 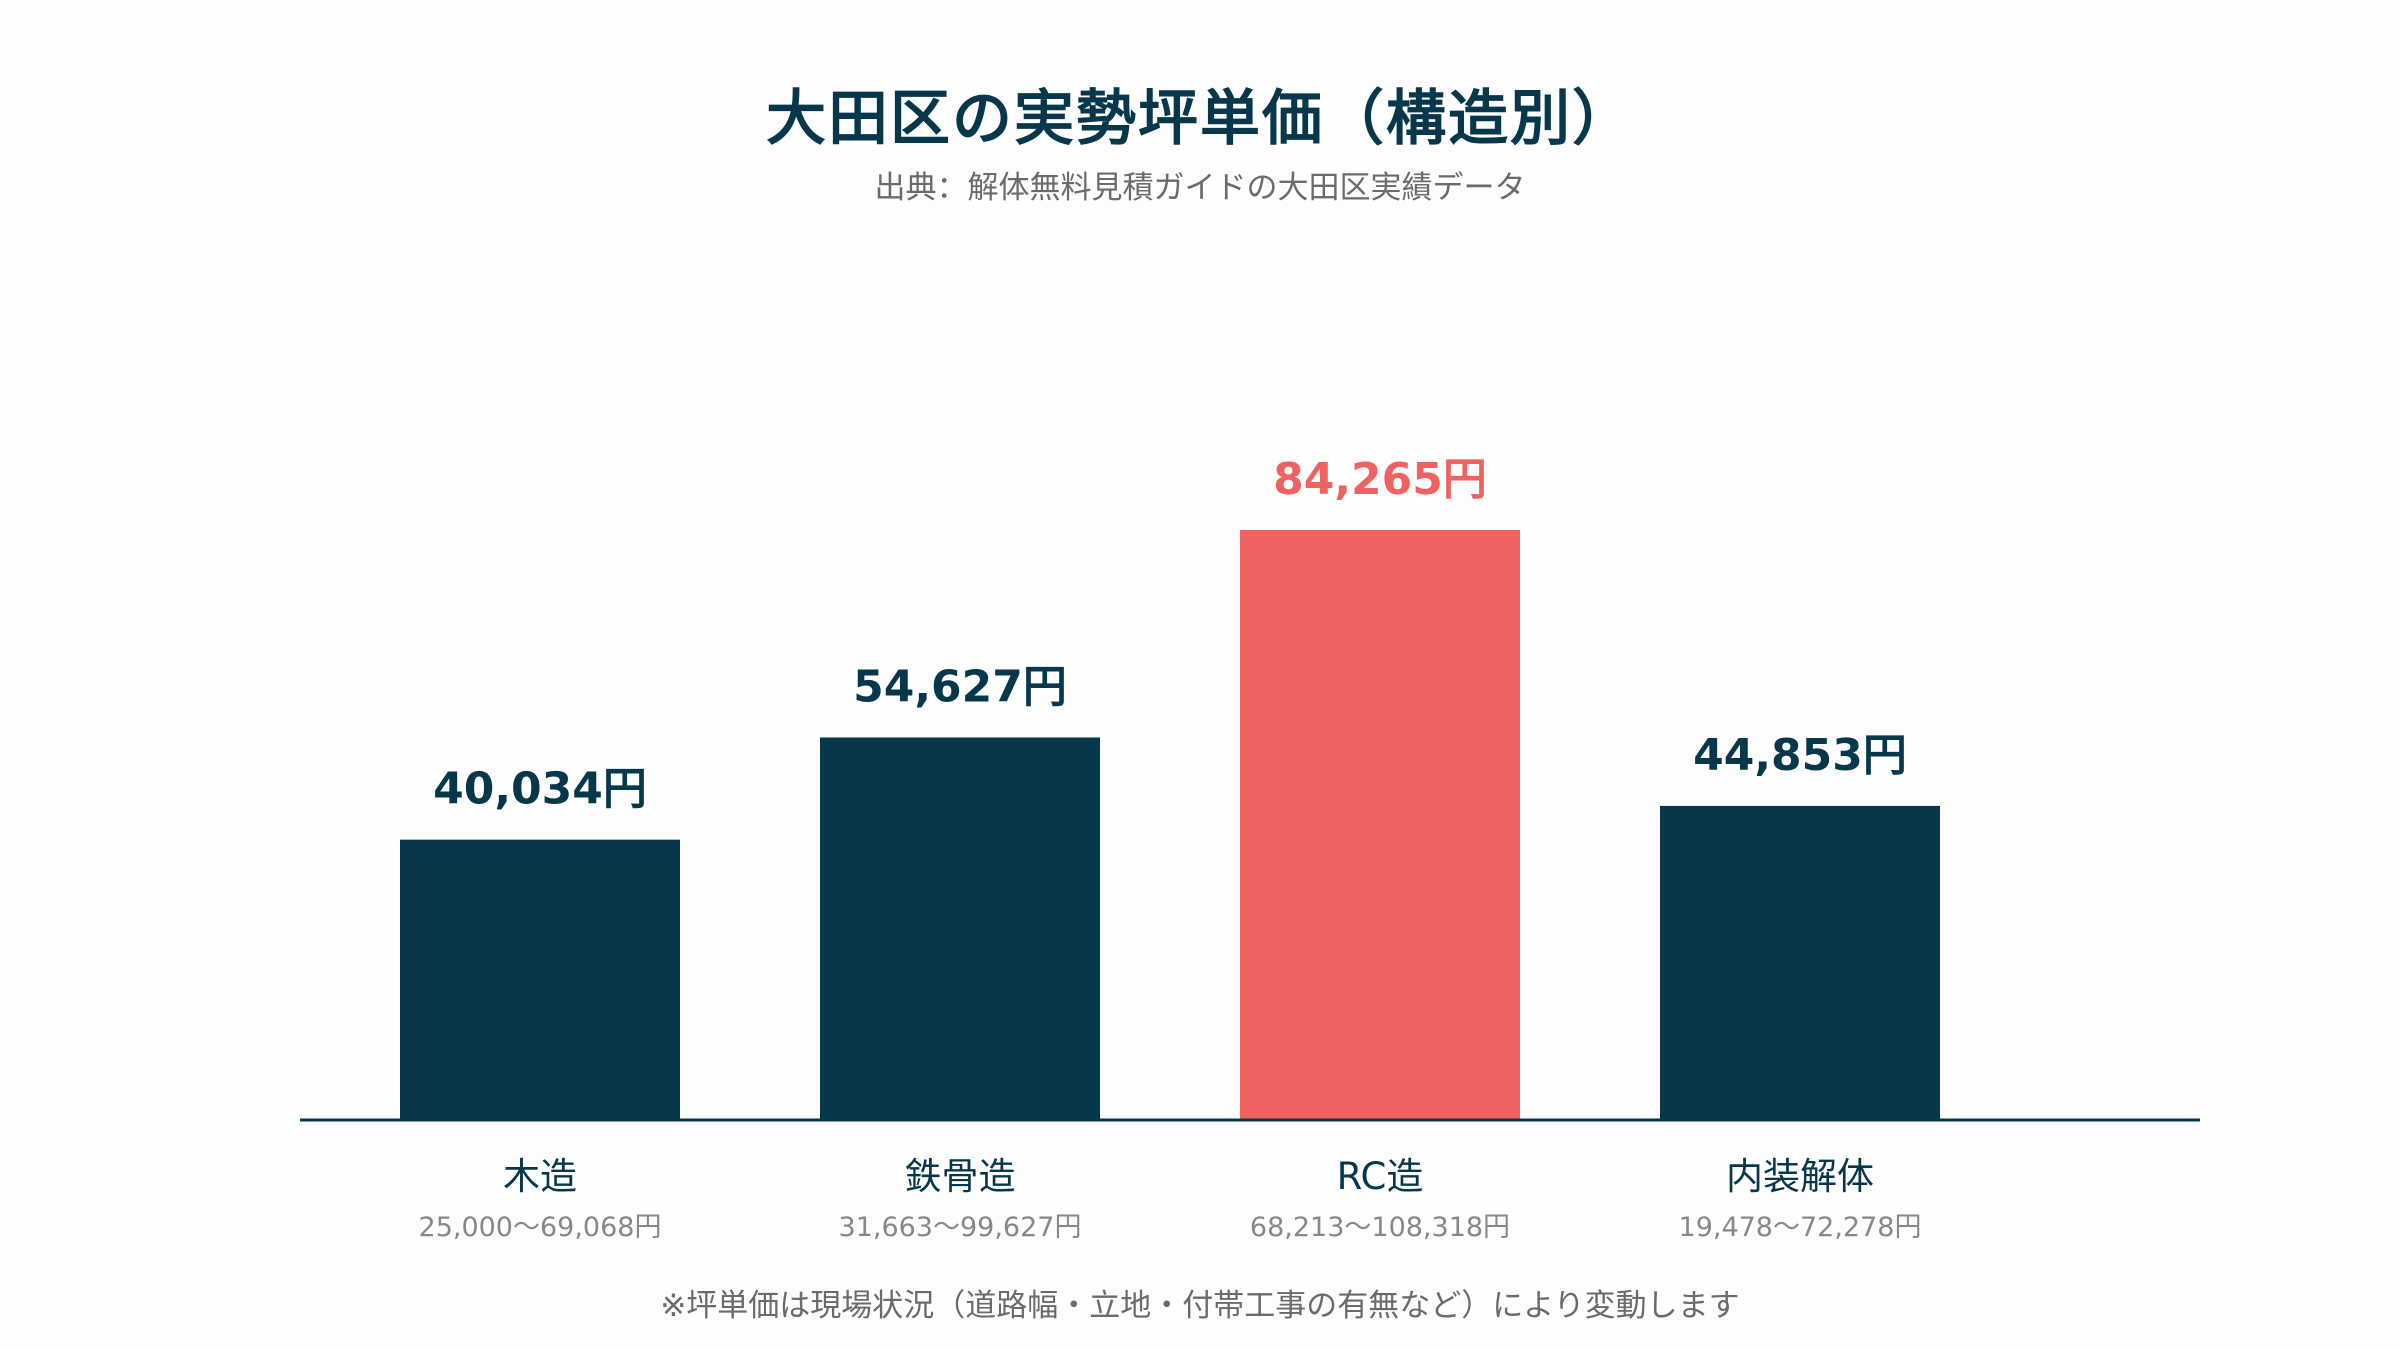 What do you see at coordinates (1800, 1176) in the screenshot?
I see `category-label-4: 内装解体` at bounding box center [1800, 1176].